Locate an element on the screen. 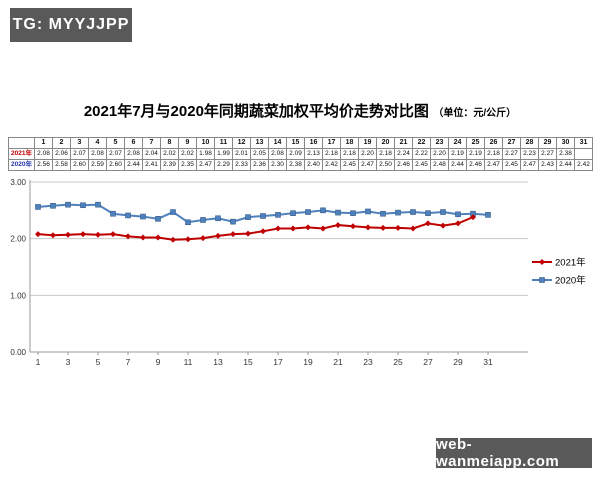  x-tick-label: 19 is located at coordinates (308, 362).